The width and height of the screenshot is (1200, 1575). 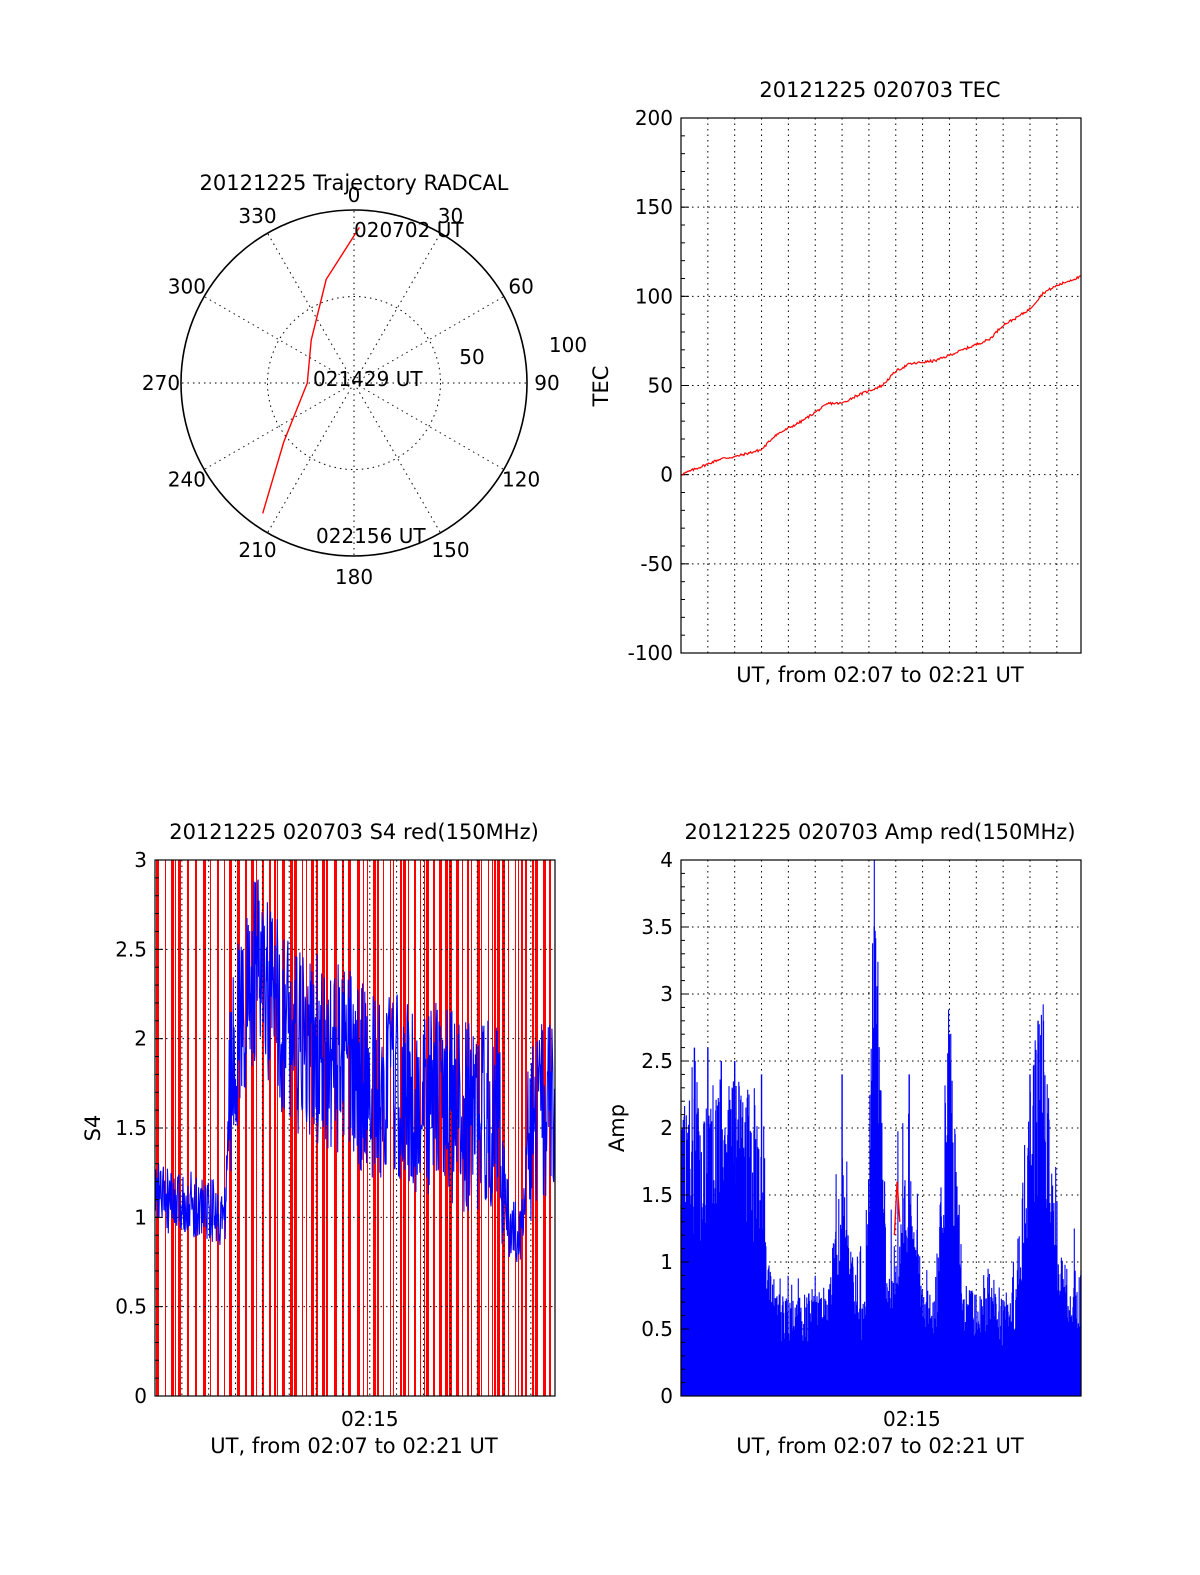 I want to click on y-tick-label: 150, so click(x=654, y=207).